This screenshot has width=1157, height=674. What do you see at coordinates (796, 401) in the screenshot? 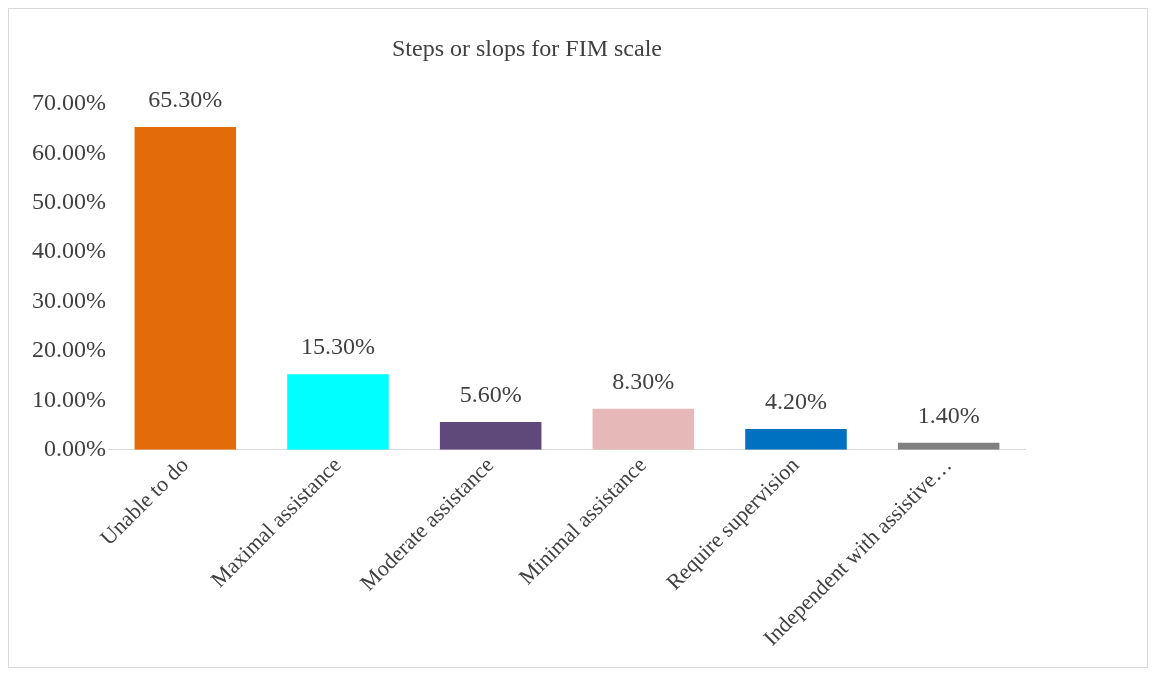
I see `data-label: 4.20%` at bounding box center [796, 401].